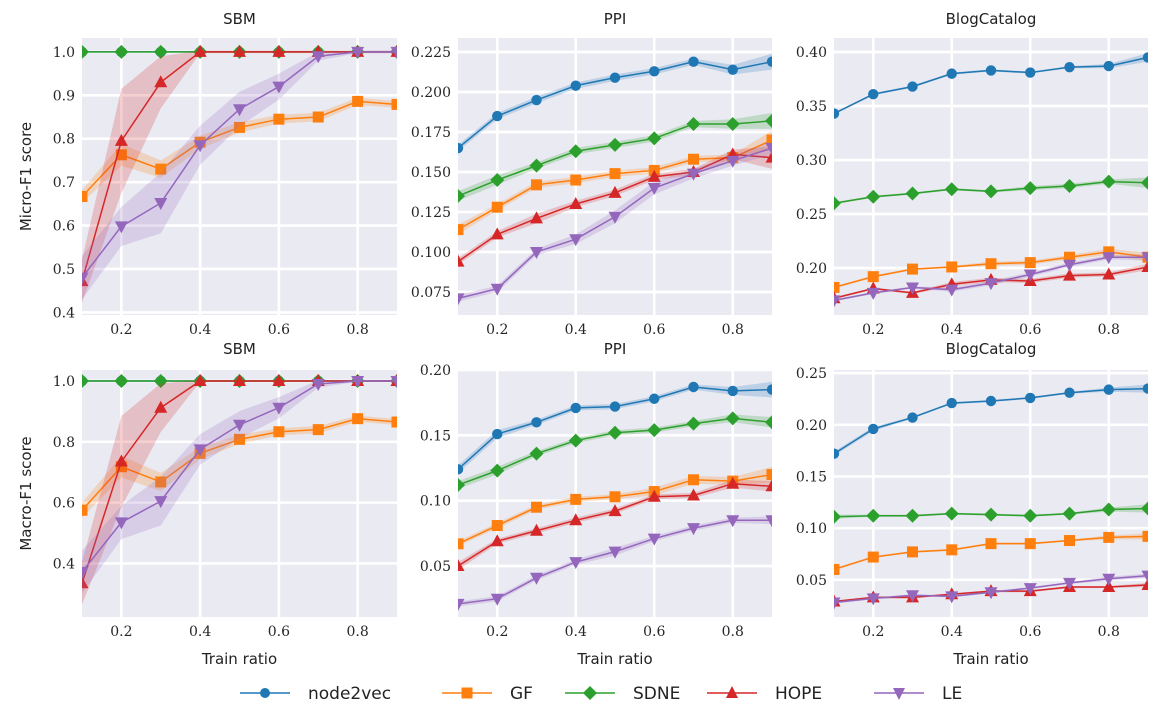  What do you see at coordinates (811, 477) in the screenshot?
I see `y-tick-label: 0.15` at bounding box center [811, 477].